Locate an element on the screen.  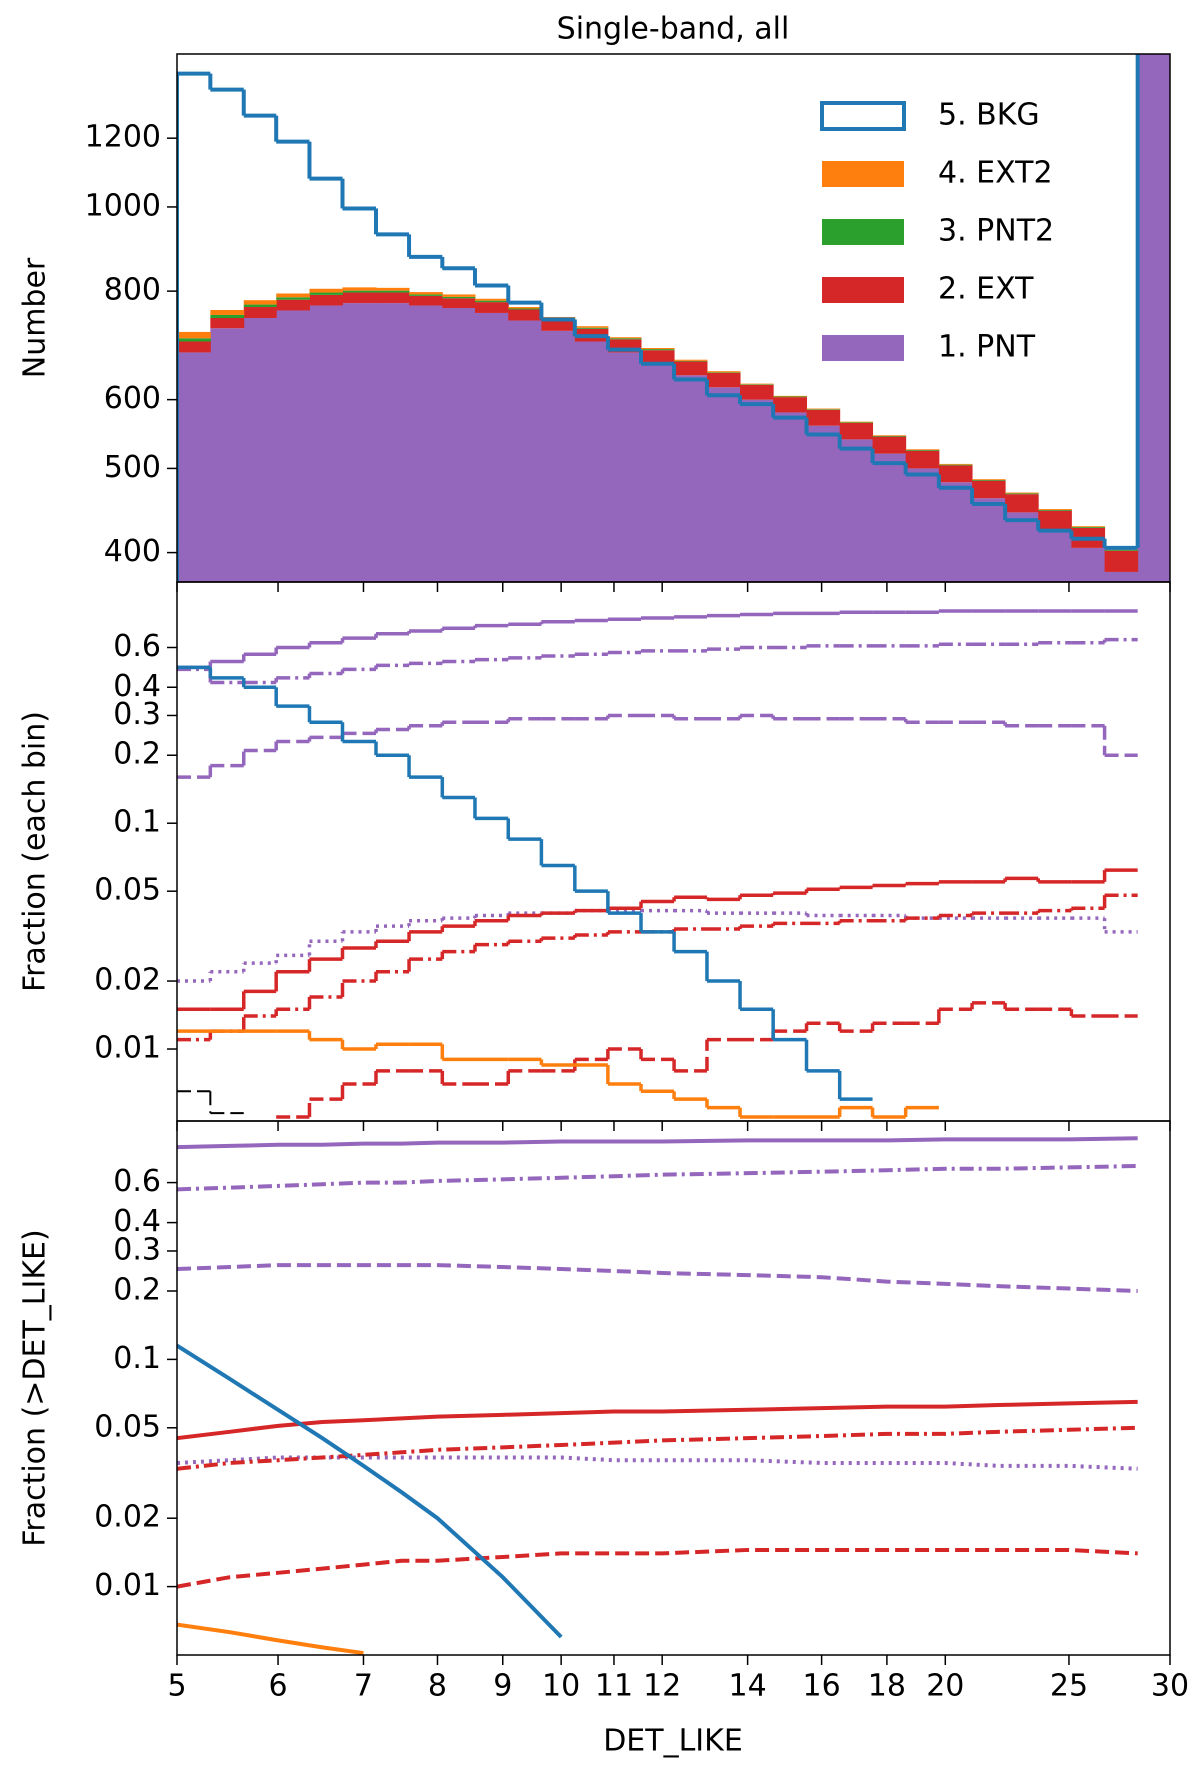
x-tick-label: 6 is located at coordinates (277, 1686).